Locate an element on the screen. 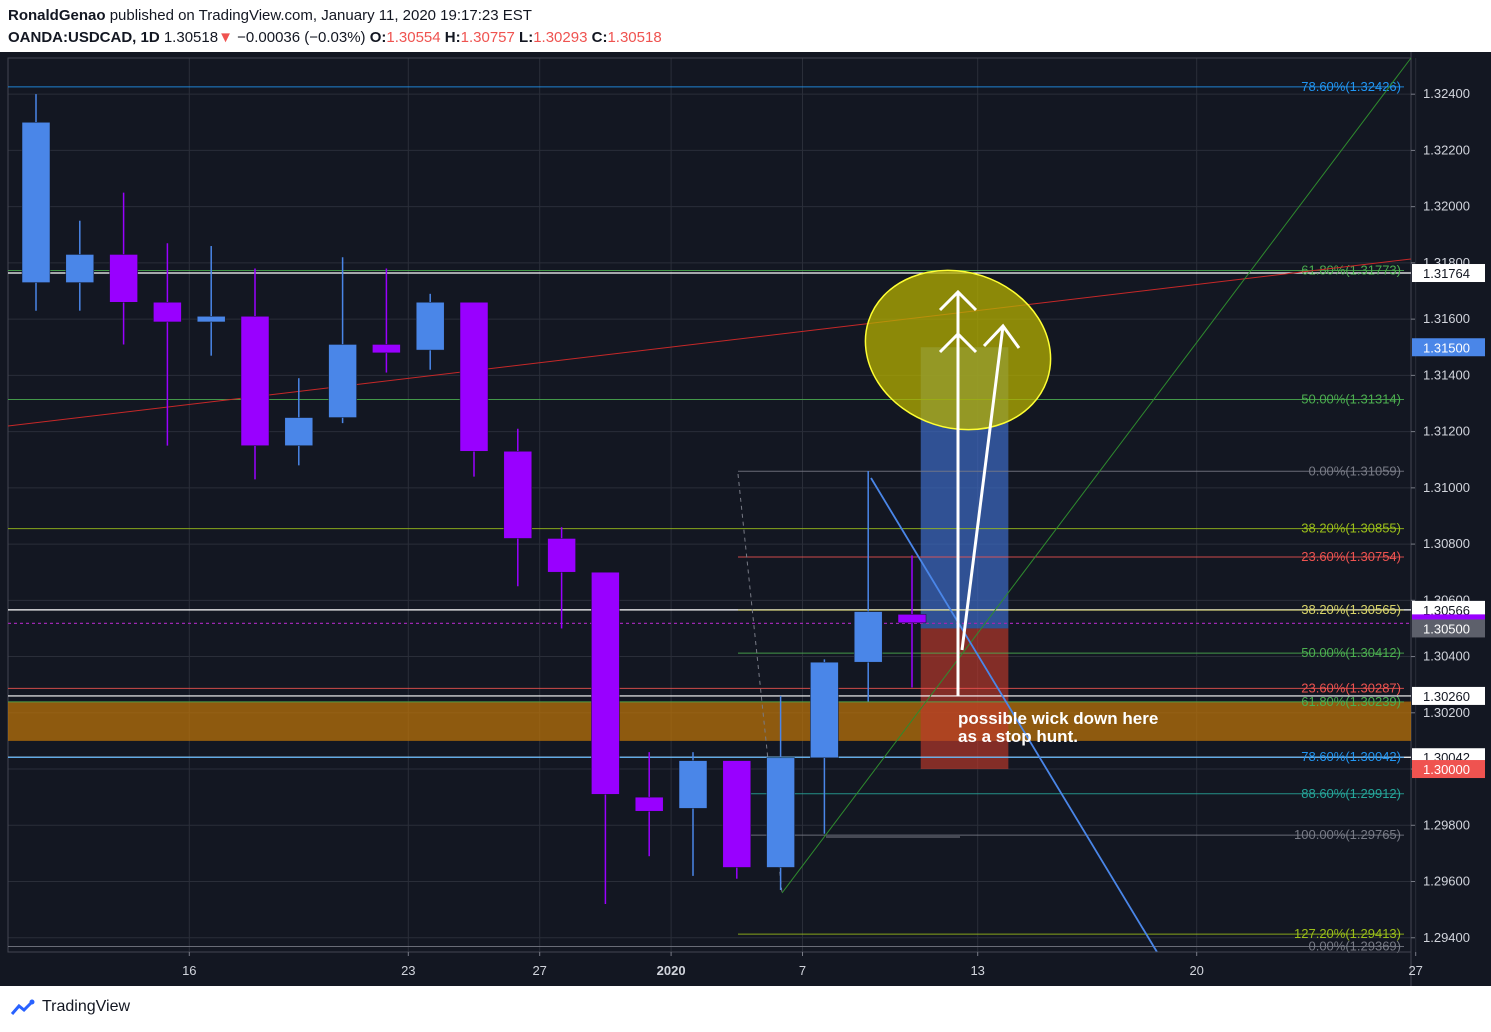 The height and width of the screenshot is (1032, 1491). fib-level-label: 0.00%(1.29369) is located at coordinates (1354, 945).